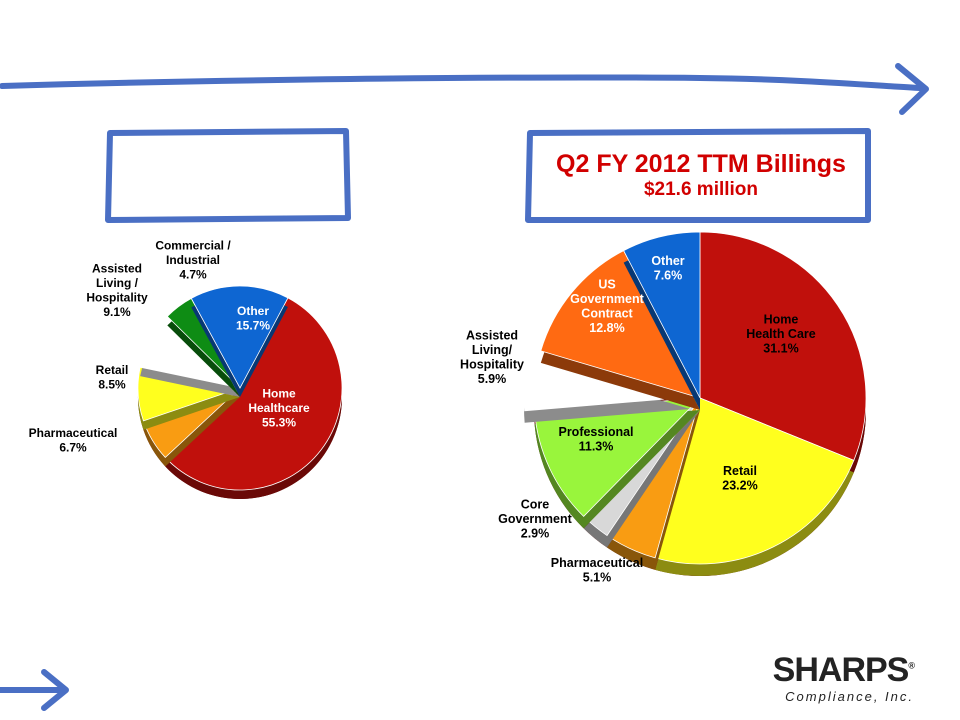  I want to click on pie-1-label-1: Retail 23.2%, so click(739, 478).